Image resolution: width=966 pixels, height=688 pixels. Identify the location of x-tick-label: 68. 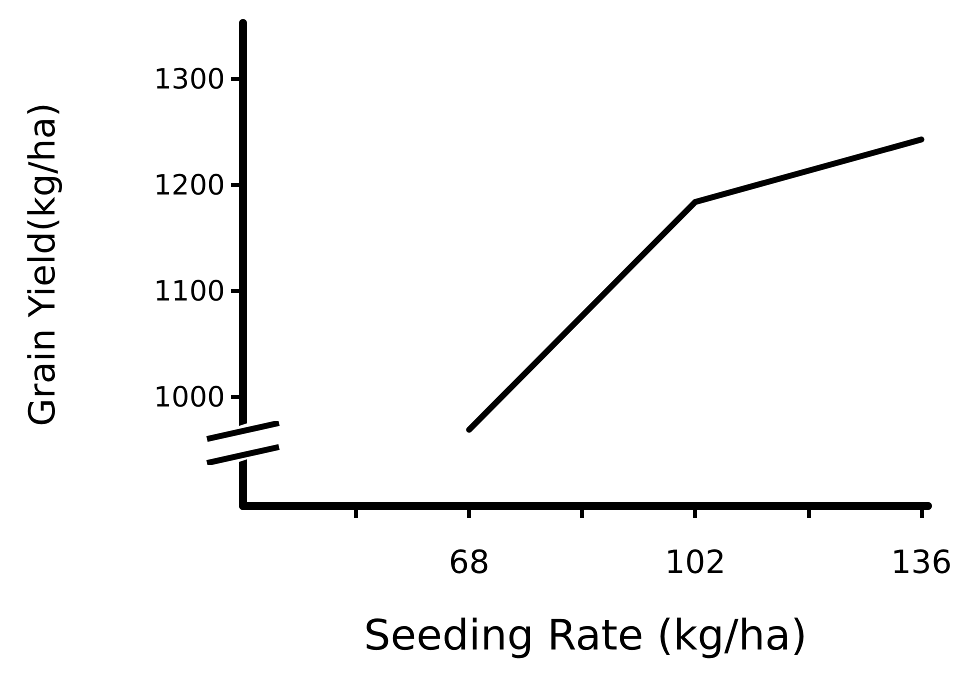
(469, 562).